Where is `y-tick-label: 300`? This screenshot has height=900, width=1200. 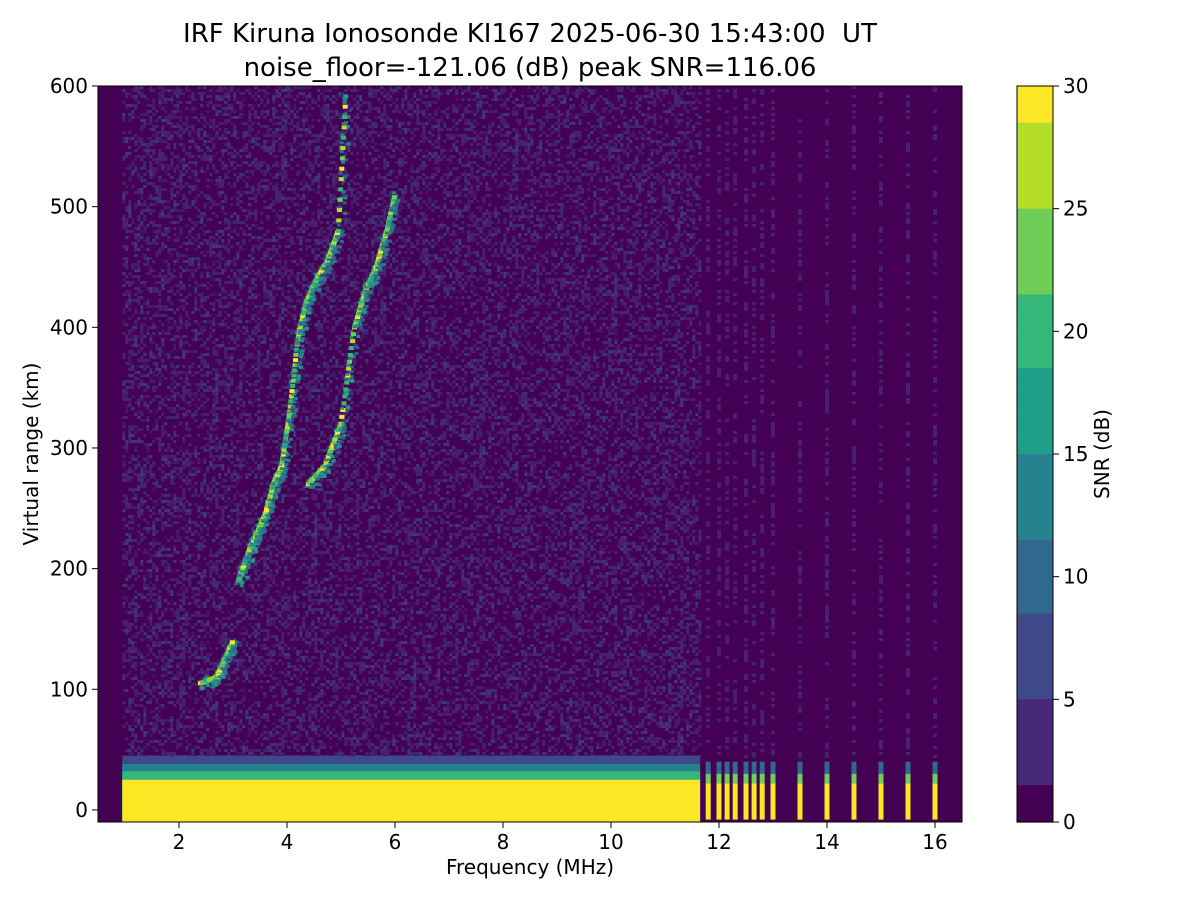
y-tick-label: 300 is located at coordinates (69, 448).